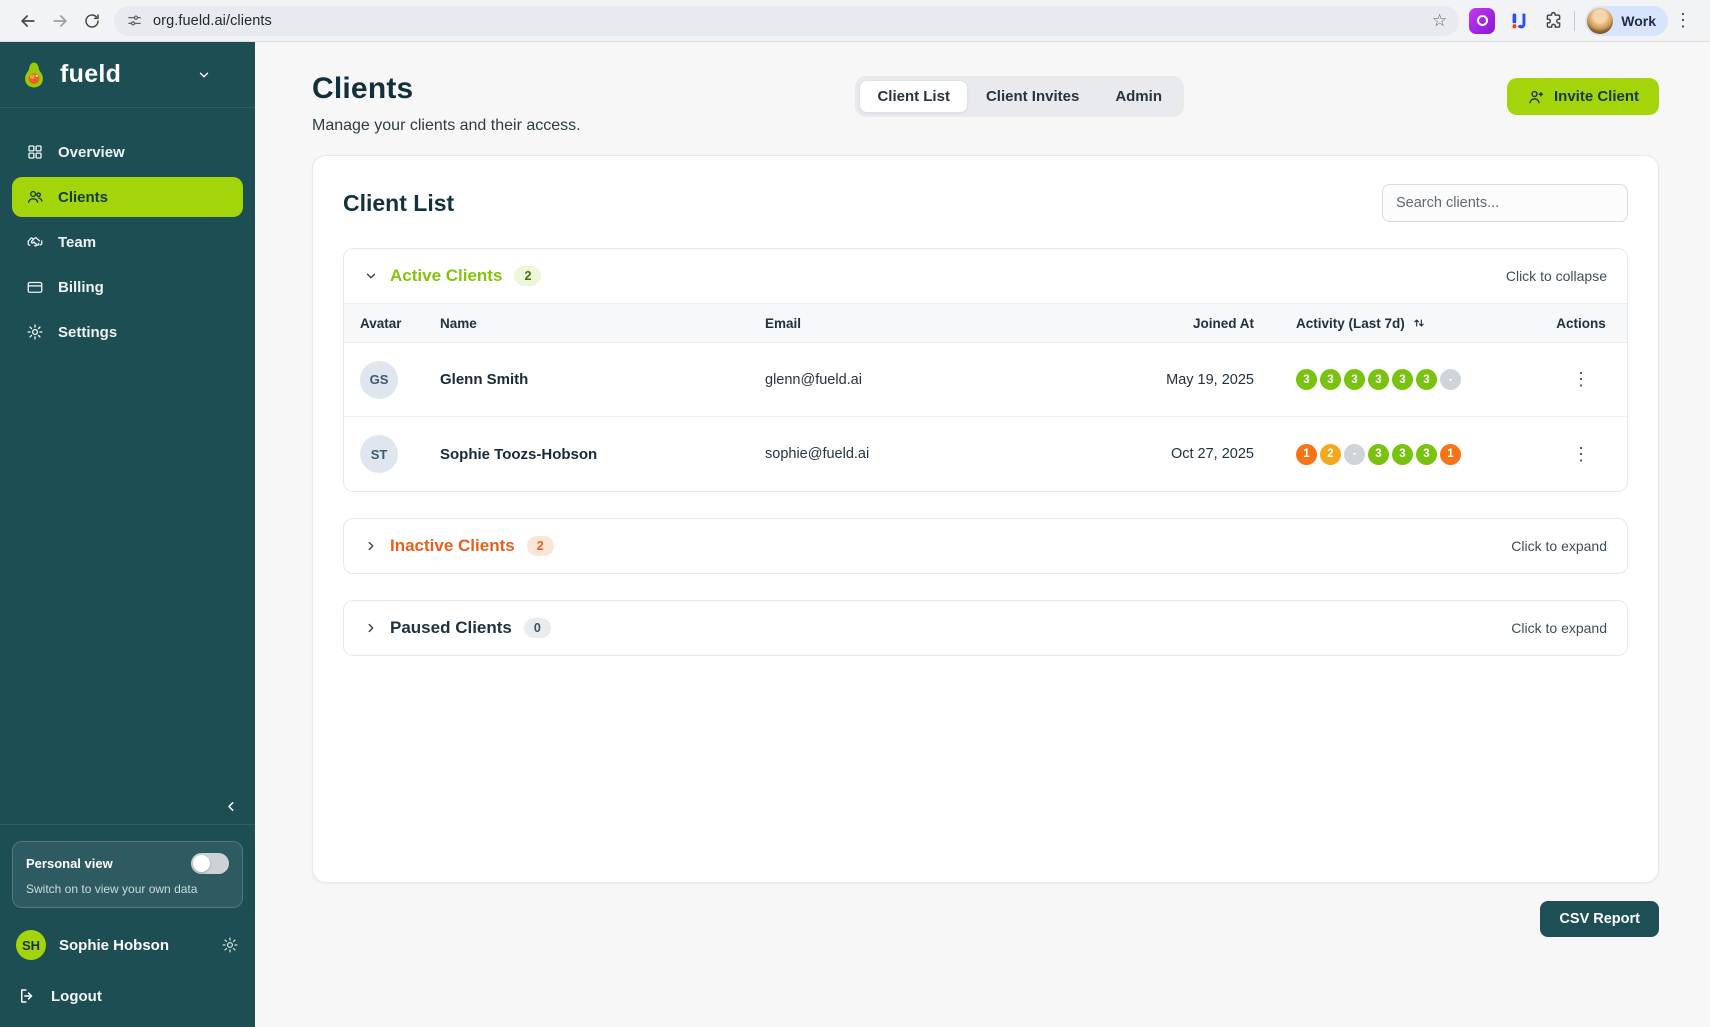  I want to click on tab-group: Client List Client Invites Admin, so click(1019, 96).